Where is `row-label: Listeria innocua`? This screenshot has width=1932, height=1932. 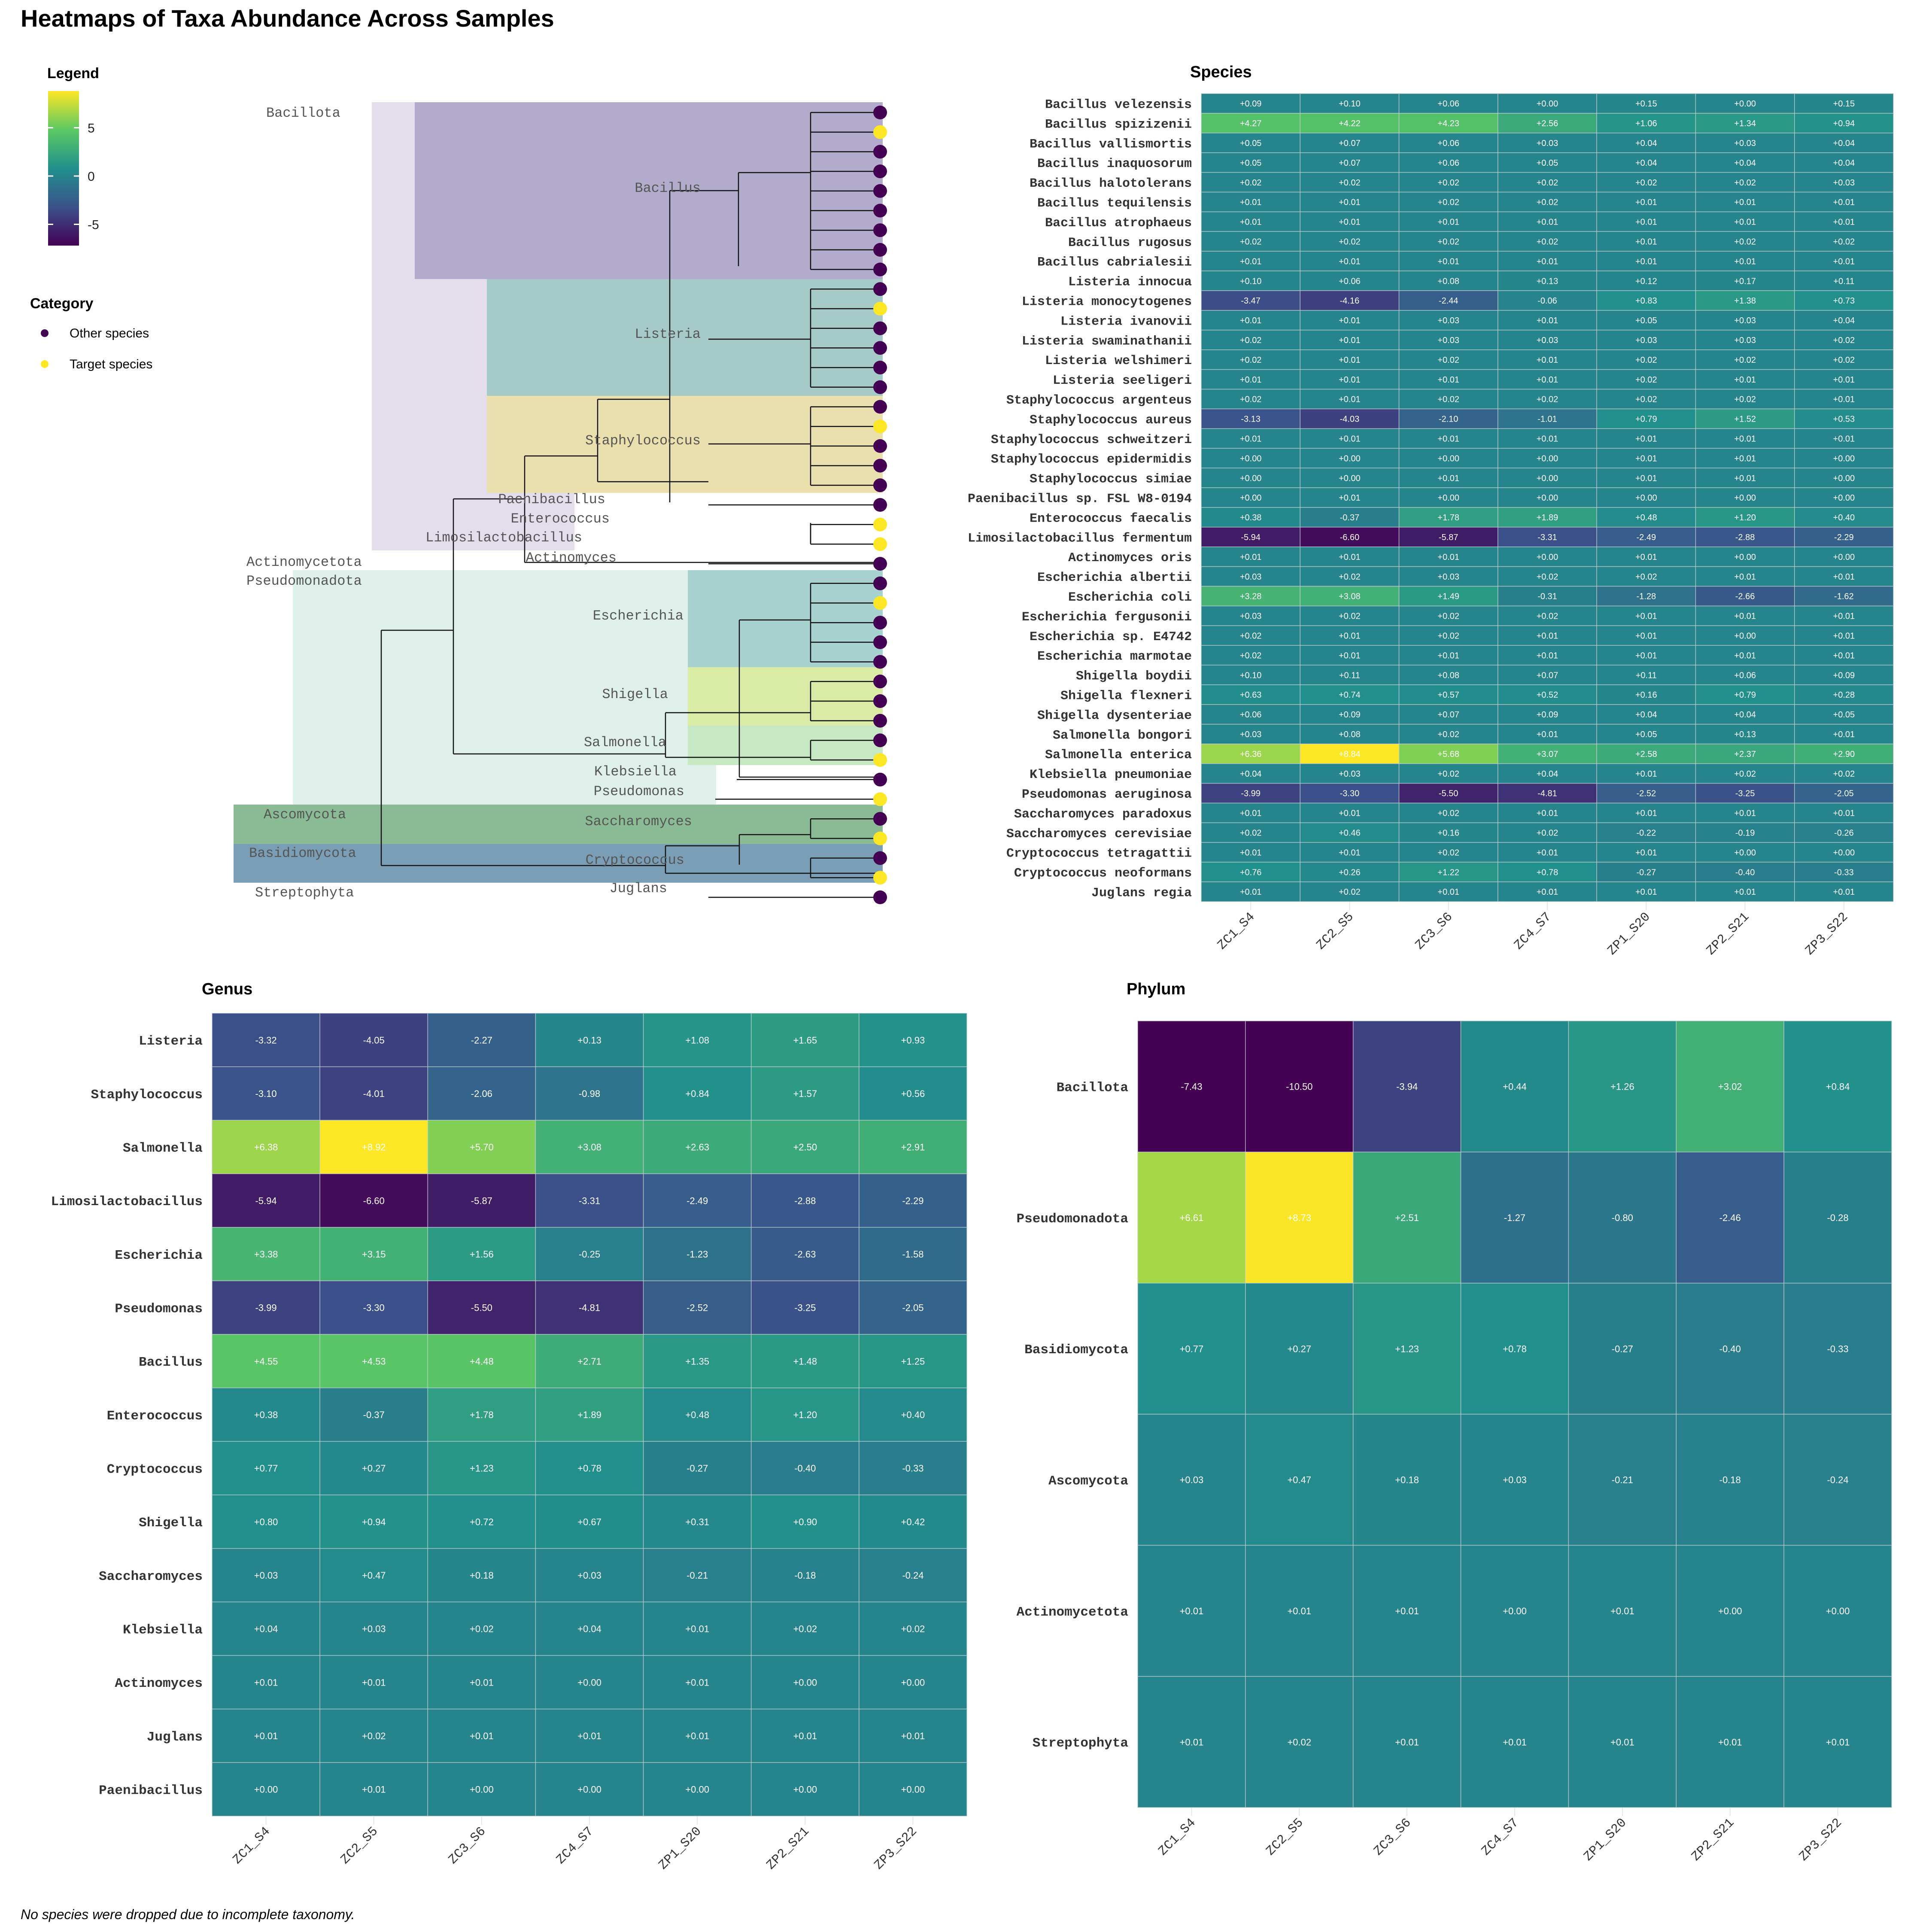
row-label: Listeria innocua is located at coordinates (1130, 282).